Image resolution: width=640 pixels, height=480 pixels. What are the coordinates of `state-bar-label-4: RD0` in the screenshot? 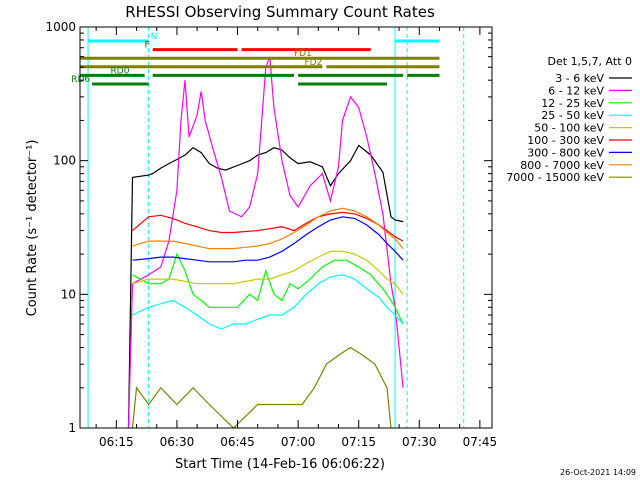 It's located at (120, 71).